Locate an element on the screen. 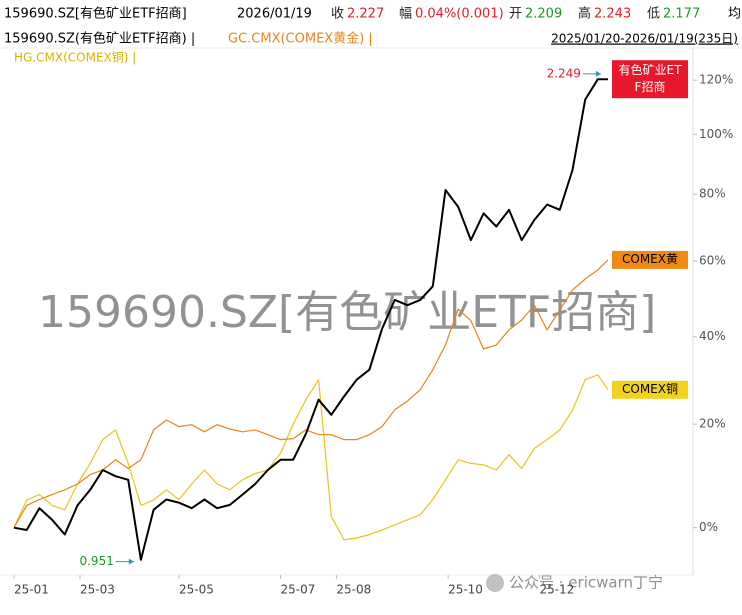 The image size is (742, 615). series-tag-text: COMEX黄 is located at coordinates (650, 258).